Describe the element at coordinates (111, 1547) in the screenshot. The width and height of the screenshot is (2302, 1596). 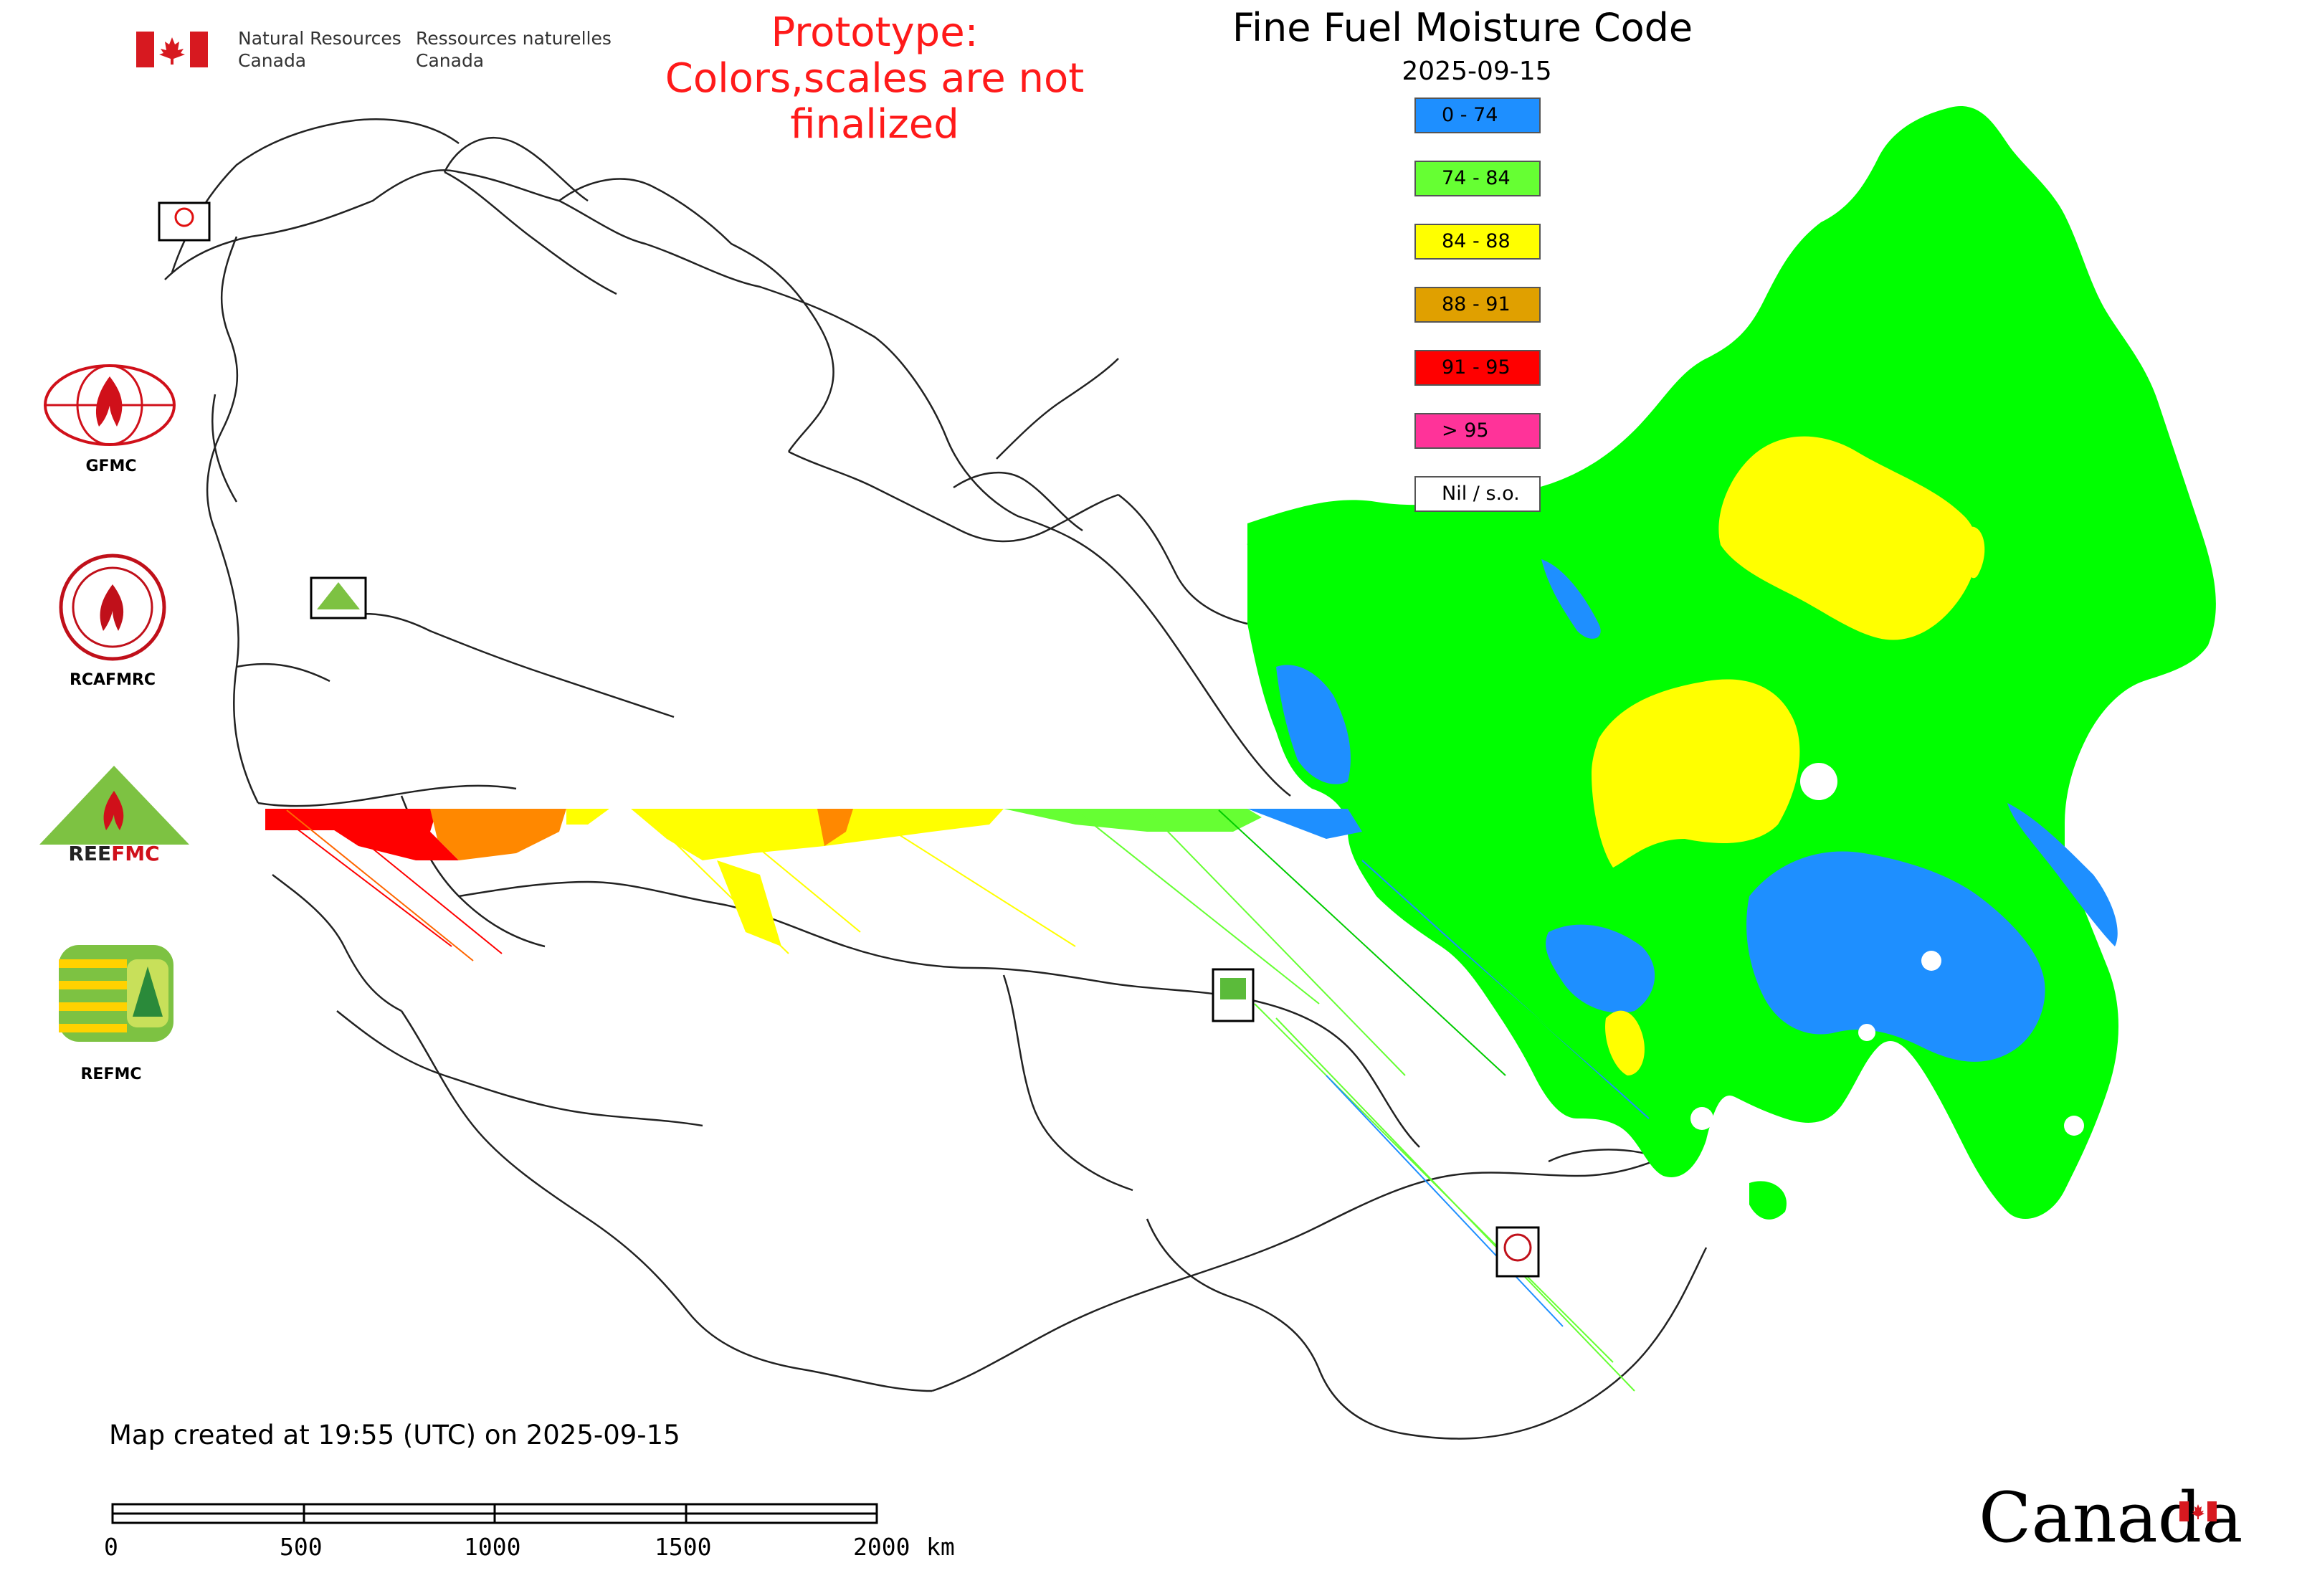
I see `scale-tick-0: 0` at that location.